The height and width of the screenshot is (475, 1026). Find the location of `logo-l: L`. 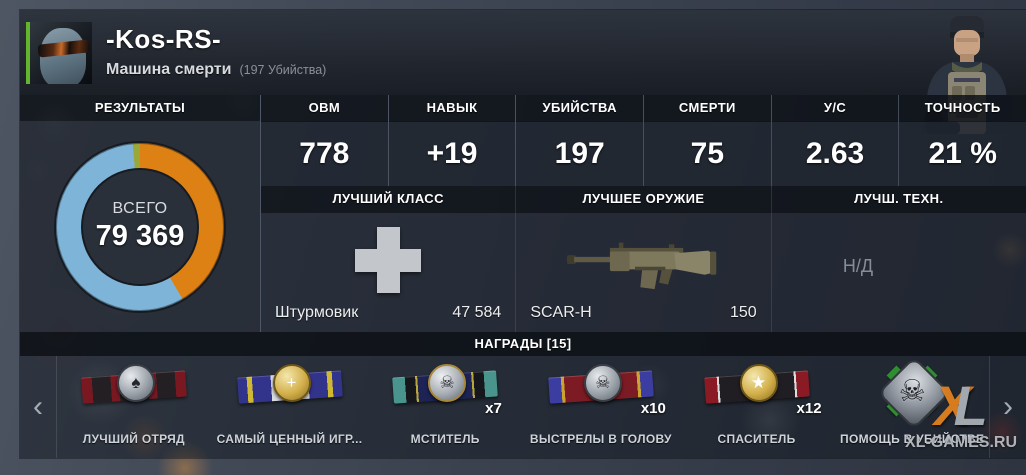

logo-l: L is located at coordinates (970, 405).